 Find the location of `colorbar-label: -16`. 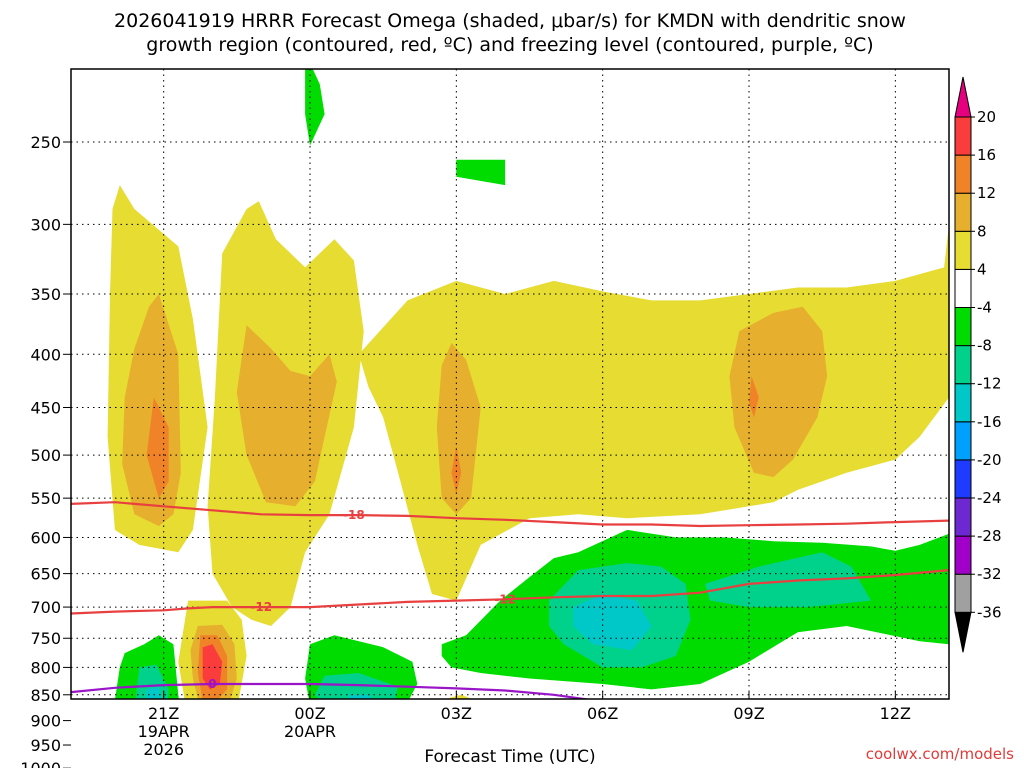

colorbar-label: -16 is located at coordinates (989, 422).